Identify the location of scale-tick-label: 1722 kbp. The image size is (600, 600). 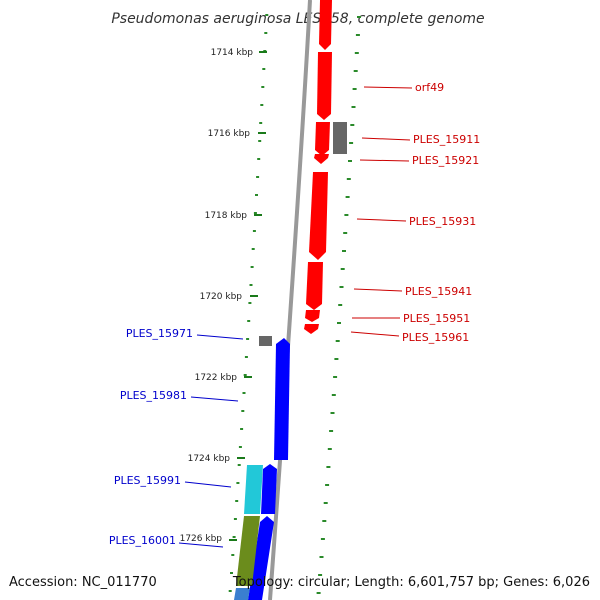
(216, 378).